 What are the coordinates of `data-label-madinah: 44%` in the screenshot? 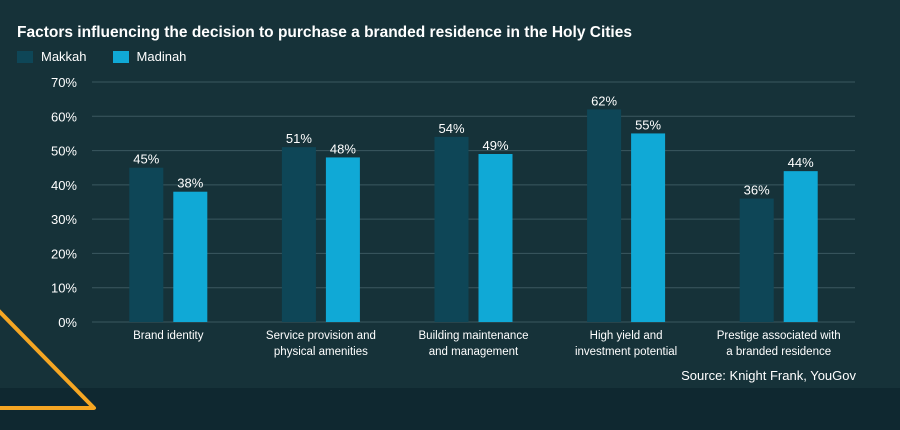 It's located at (801, 162).